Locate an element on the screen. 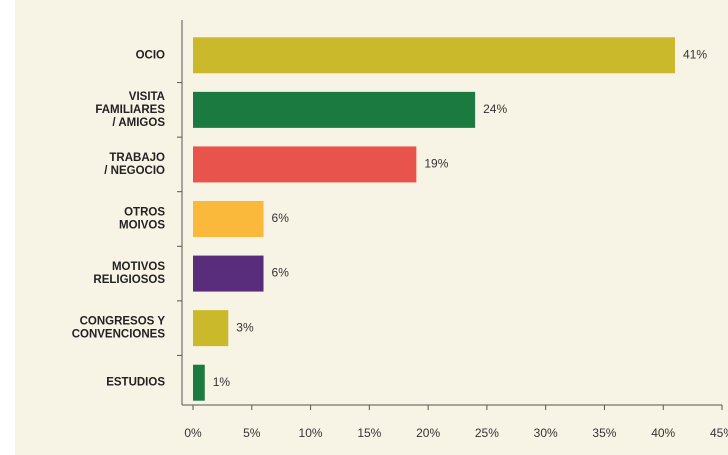 The height and width of the screenshot is (455, 728). y-tick-label: CONGRESOS Y CONVENCIONES is located at coordinates (119, 328).